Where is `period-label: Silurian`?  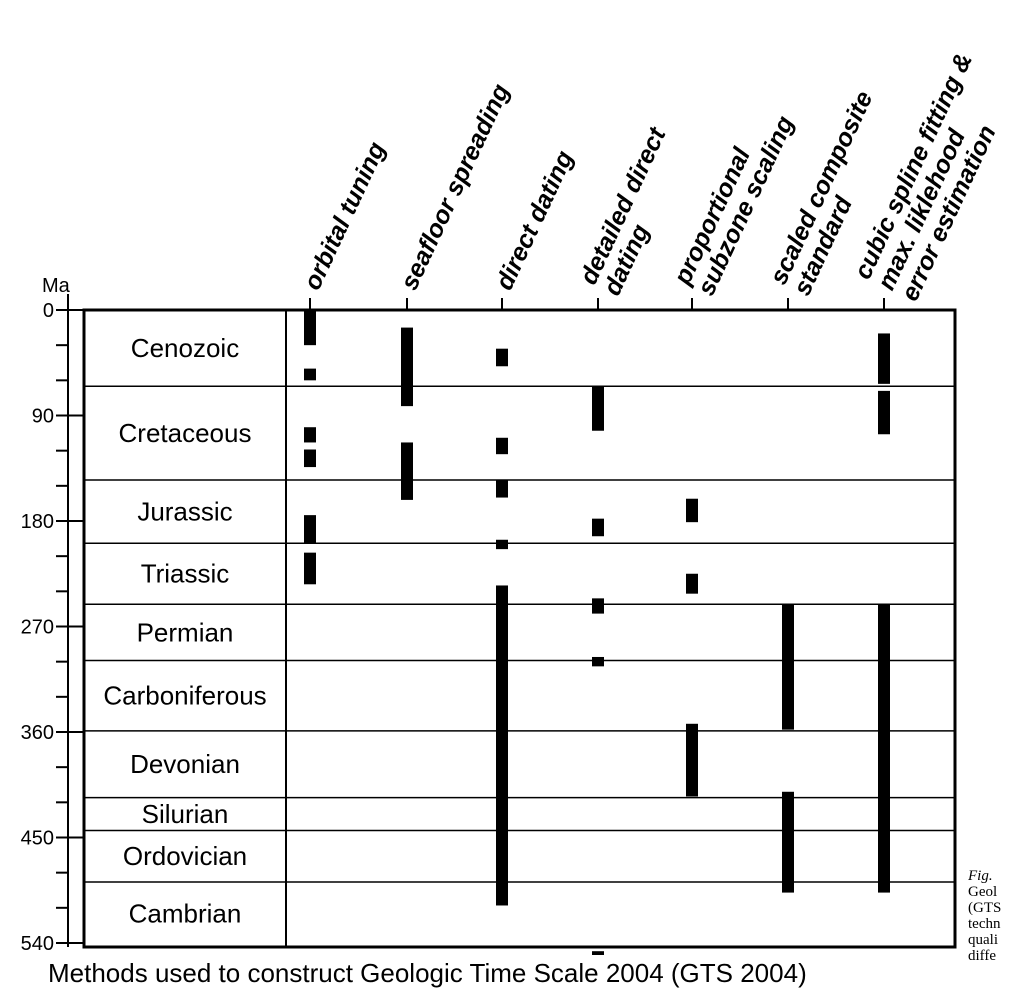 period-label: Silurian is located at coordinates (185, 814).